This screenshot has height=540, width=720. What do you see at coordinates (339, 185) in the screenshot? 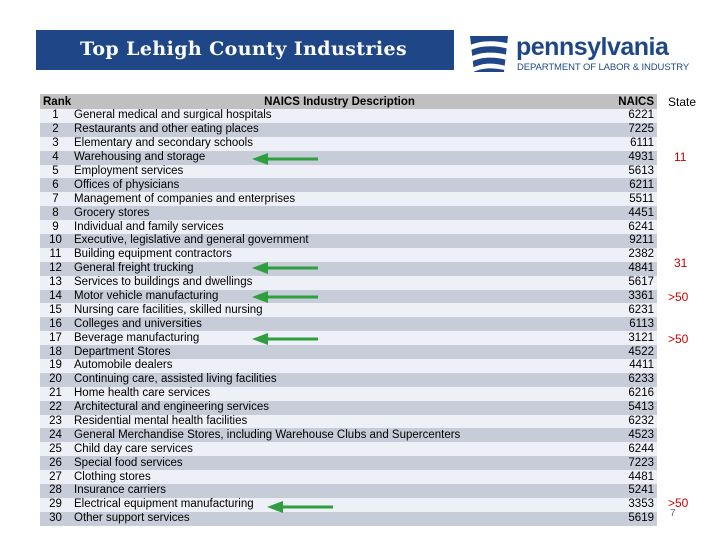
I see `description-cell: Offices of physicians` at bounding box center [339, 185].